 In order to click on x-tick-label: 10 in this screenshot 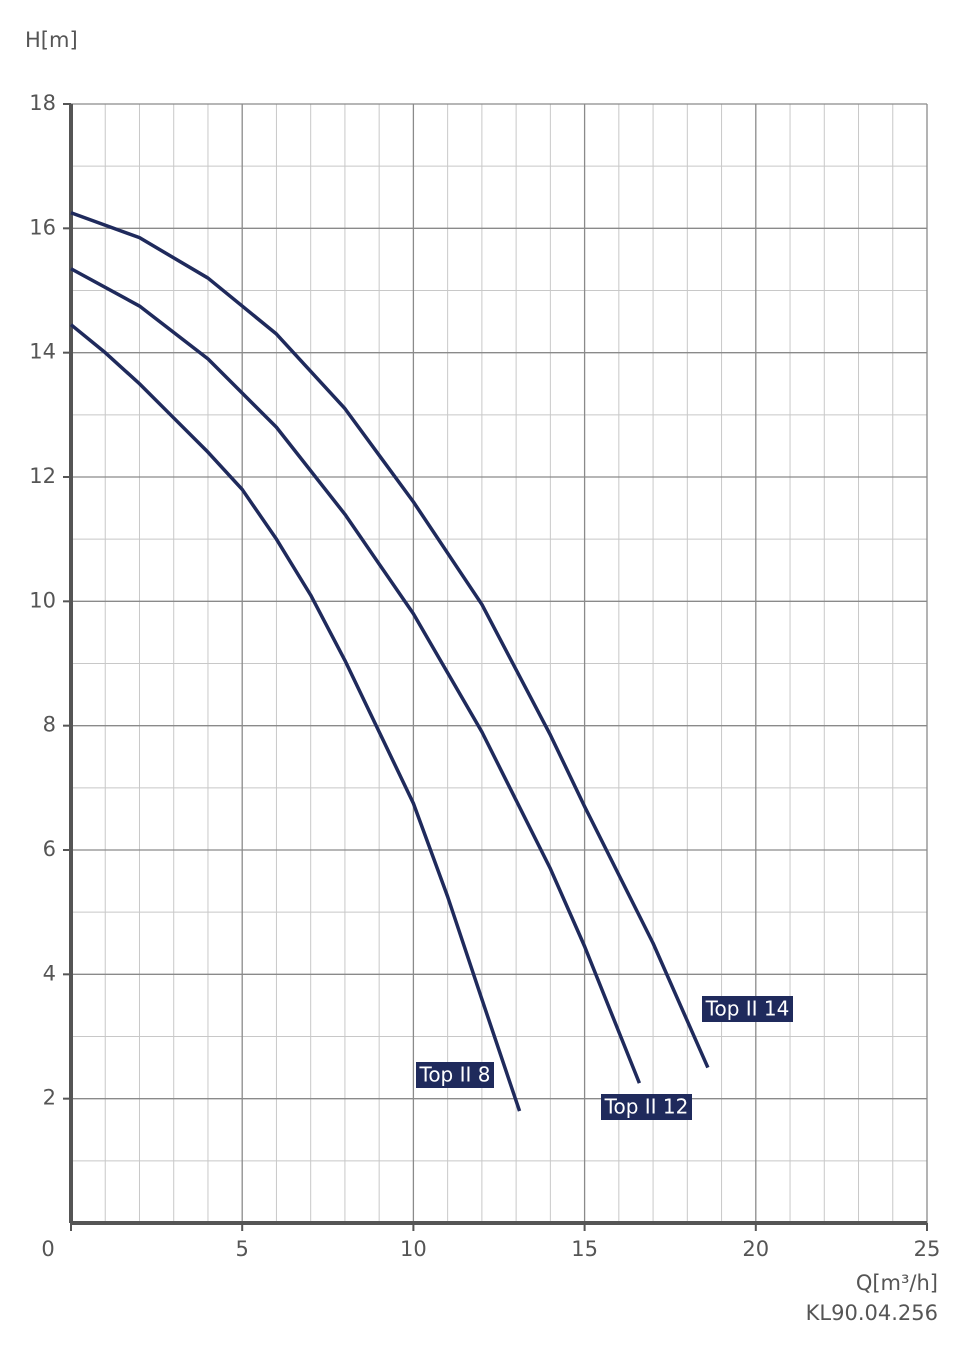, I will do `click(413, 1249)`.